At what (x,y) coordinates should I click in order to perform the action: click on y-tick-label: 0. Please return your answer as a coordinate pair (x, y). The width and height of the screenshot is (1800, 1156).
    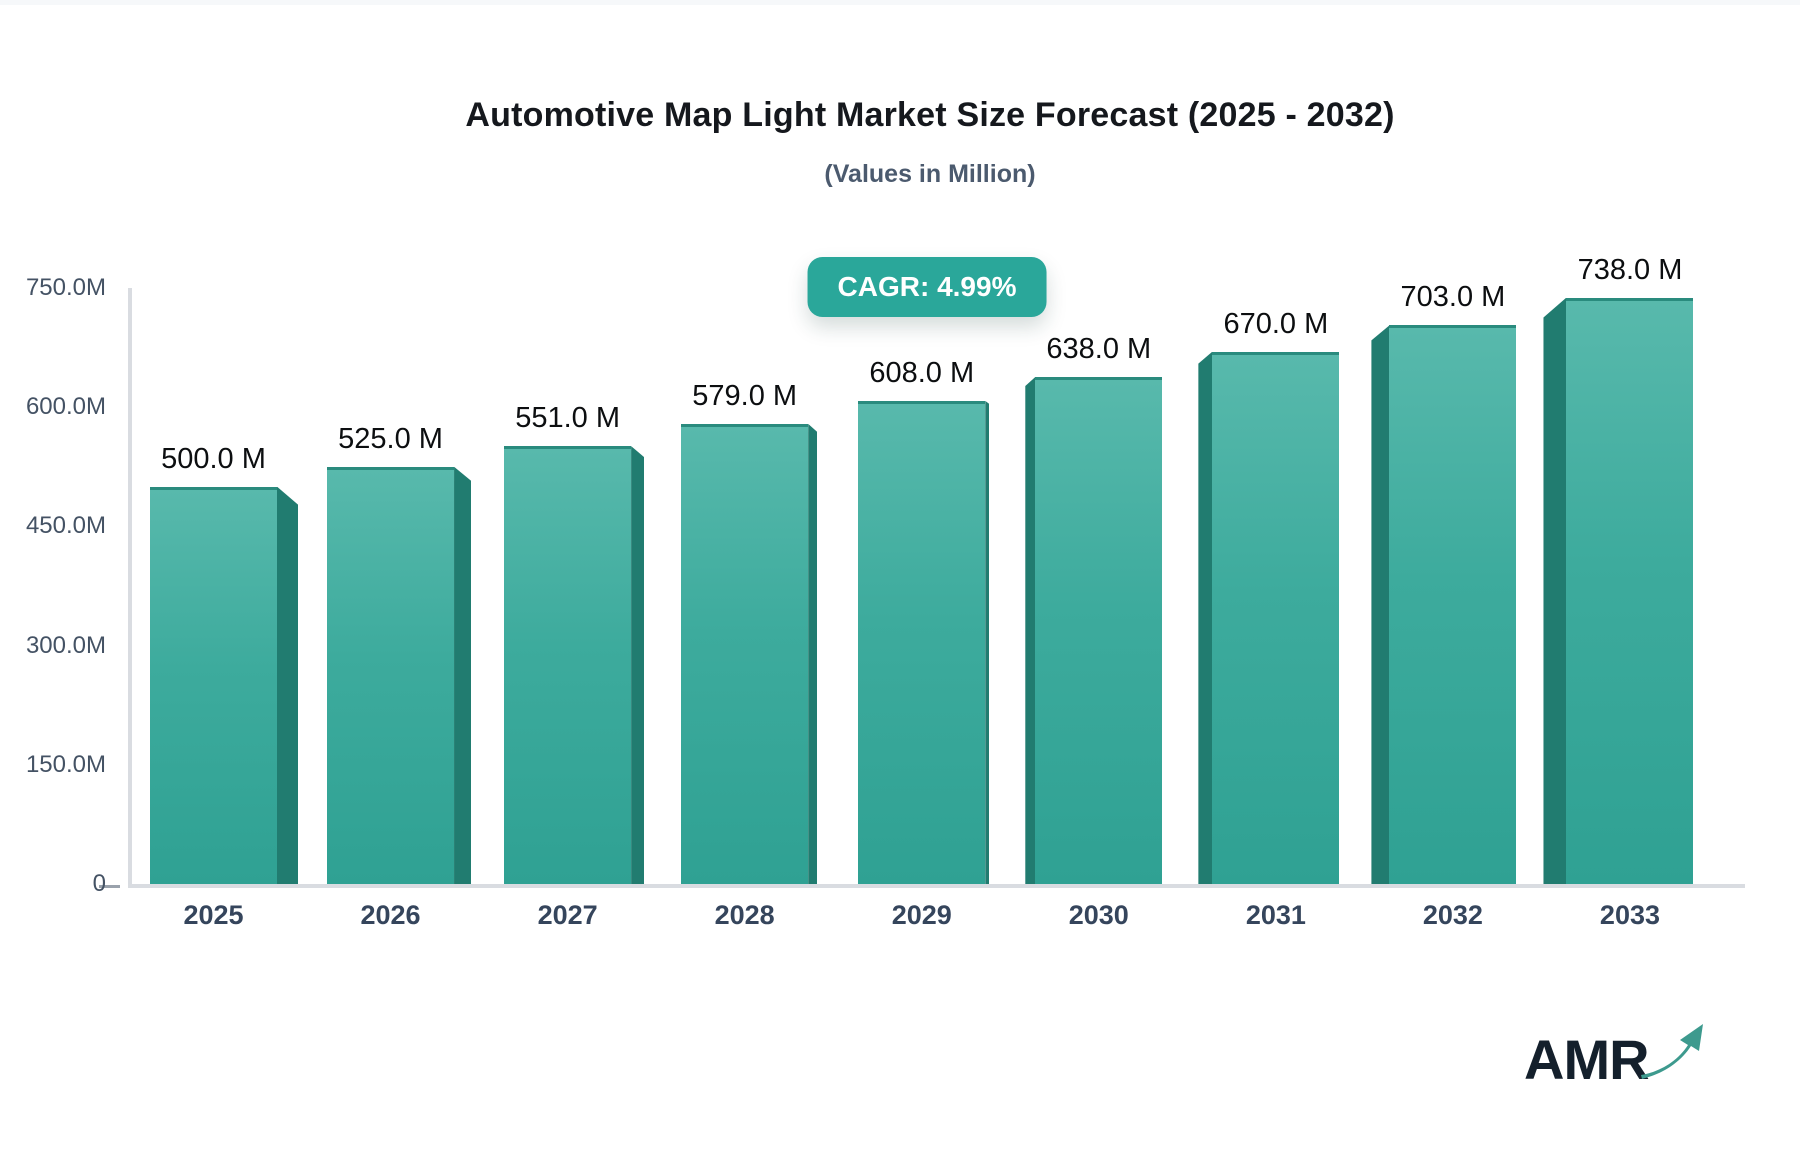
    Looking at the image, I should click on (99, 883).